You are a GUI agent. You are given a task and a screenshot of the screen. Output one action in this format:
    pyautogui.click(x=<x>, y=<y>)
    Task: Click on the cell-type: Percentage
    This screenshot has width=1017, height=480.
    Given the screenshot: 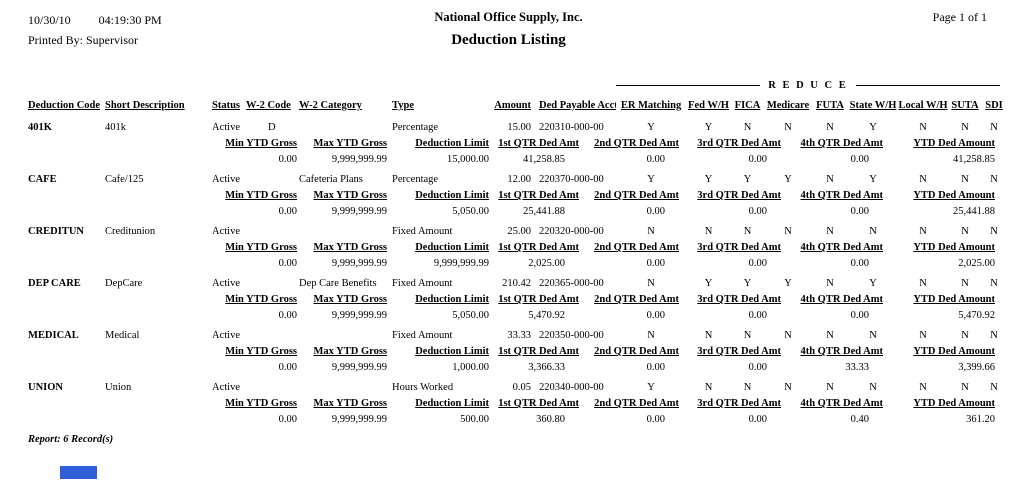 What is the action you would take?
    pyautogui.click(x=415, y=179)
    